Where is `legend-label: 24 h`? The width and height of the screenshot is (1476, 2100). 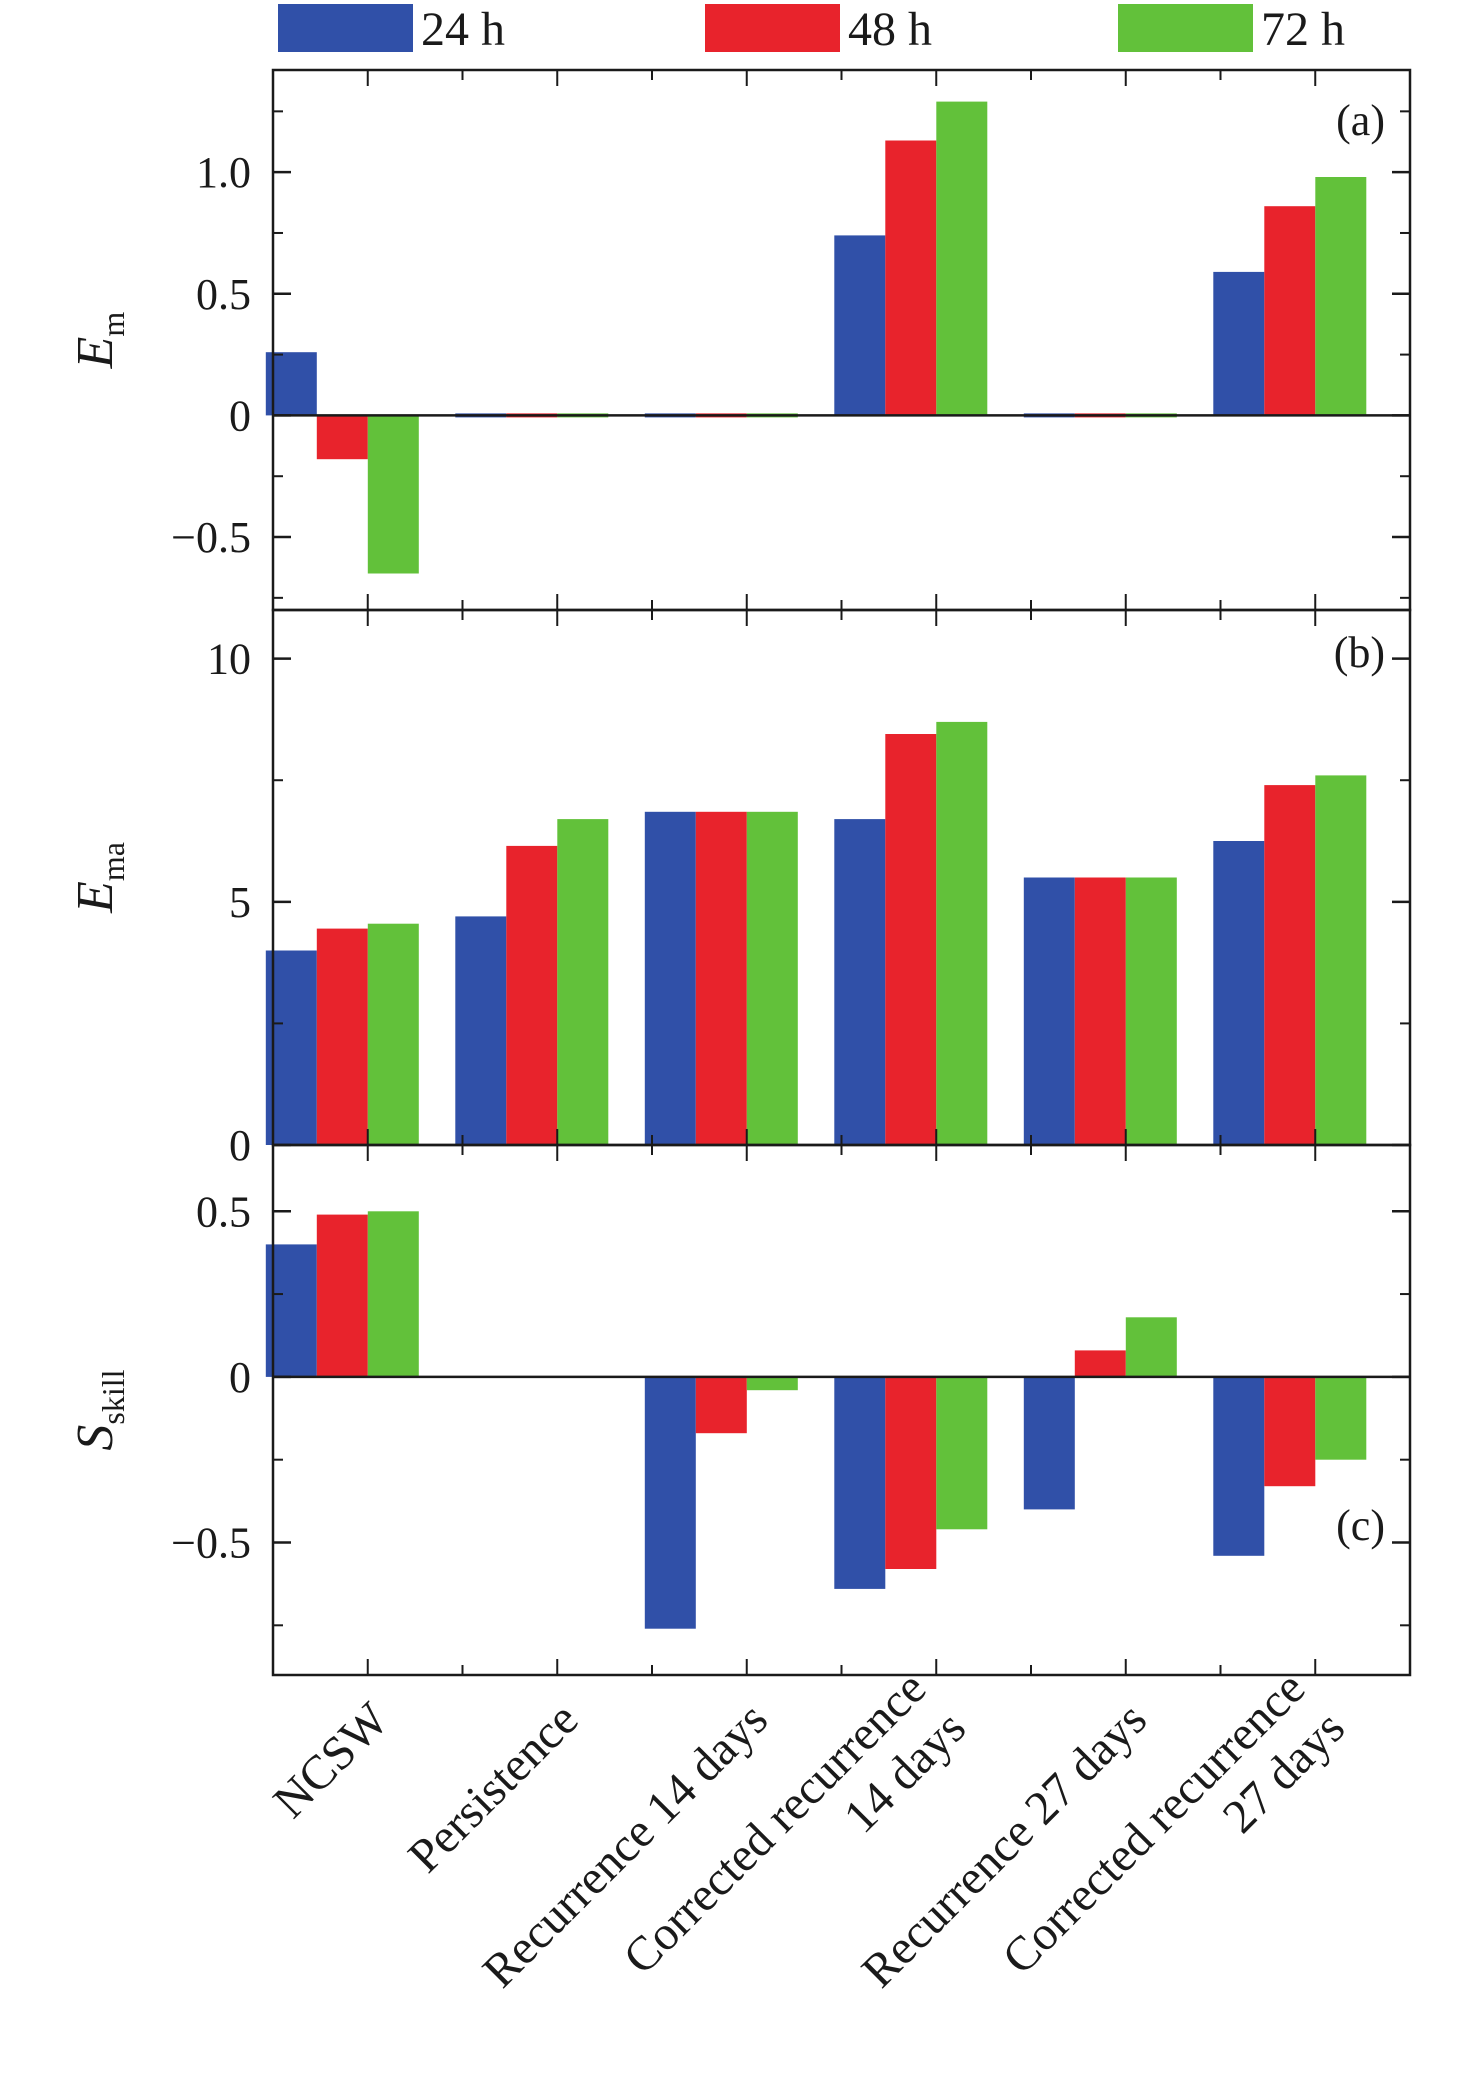 legend-label: 24 h is located at coordinates (463, 29).